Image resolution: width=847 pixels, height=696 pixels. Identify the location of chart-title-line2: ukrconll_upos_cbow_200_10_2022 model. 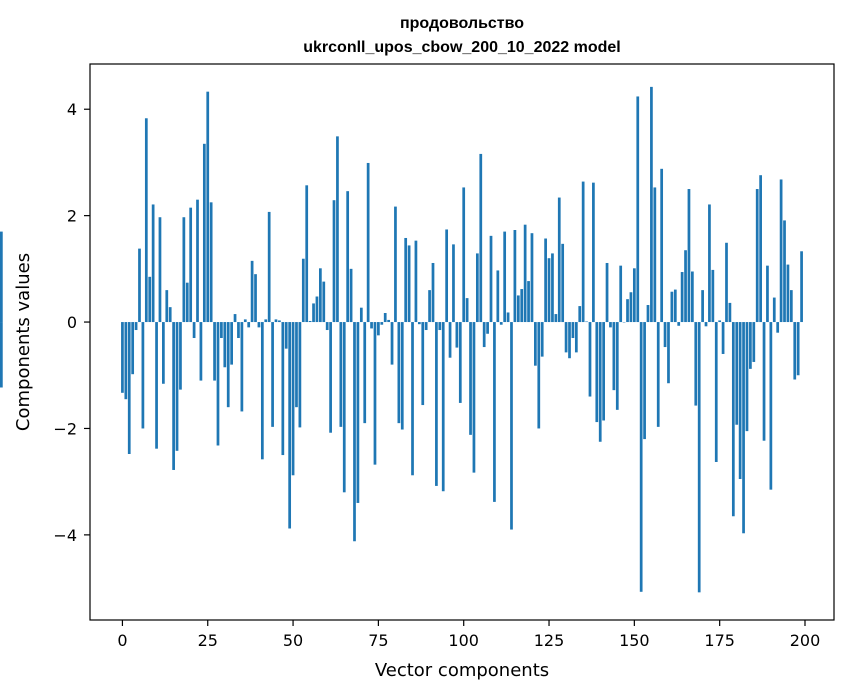
(461, 47).